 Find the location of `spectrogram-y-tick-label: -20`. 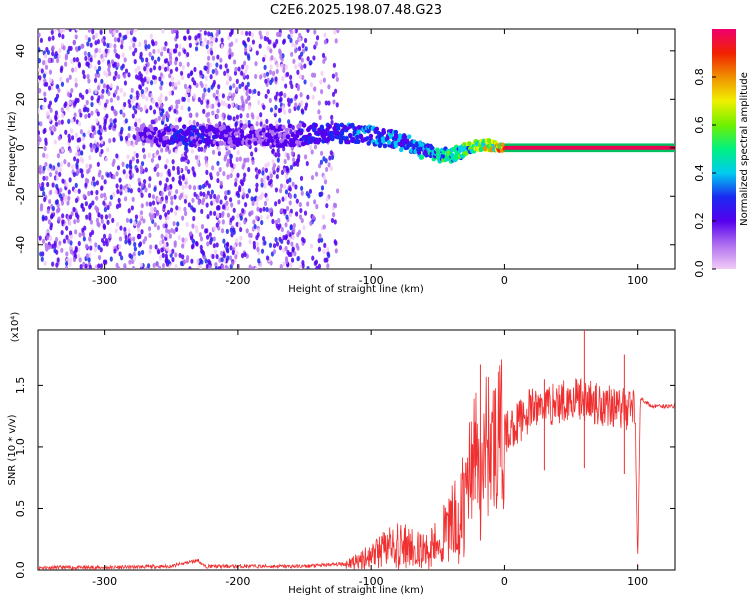

spectrogram-y-tick-label: -20 is located at coordinates (20, 196).